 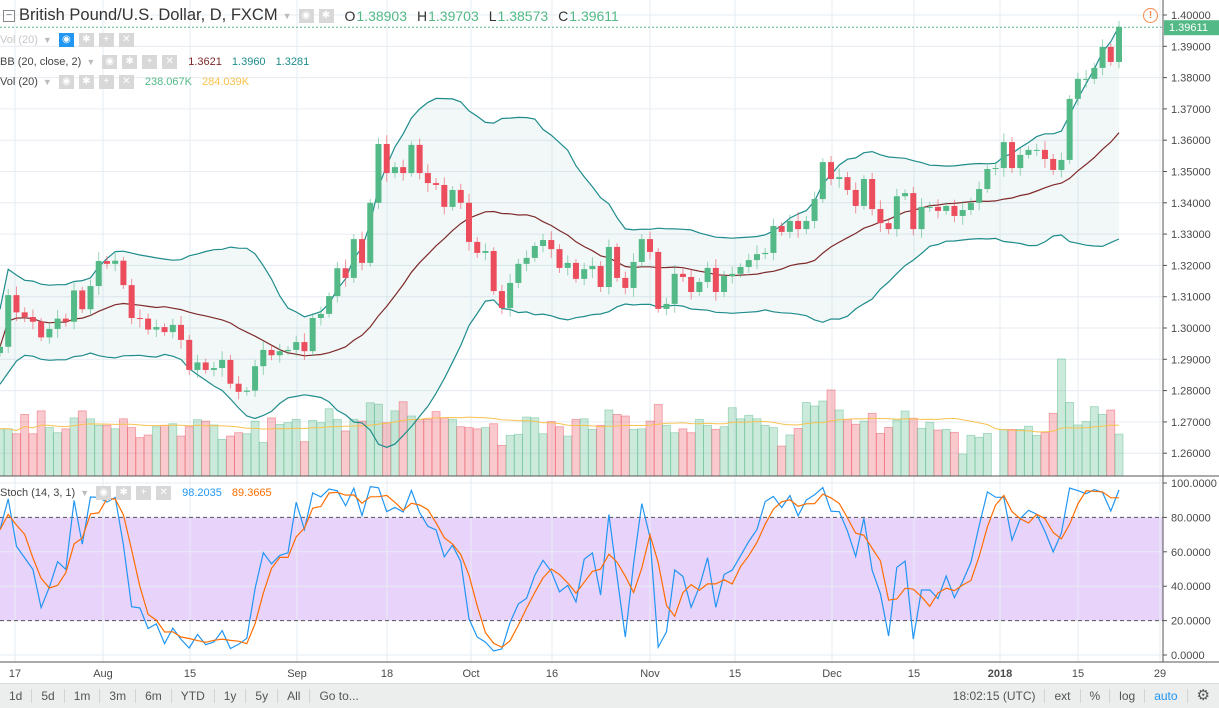 I want to click on range-all: All, so click(x=294, y=696).